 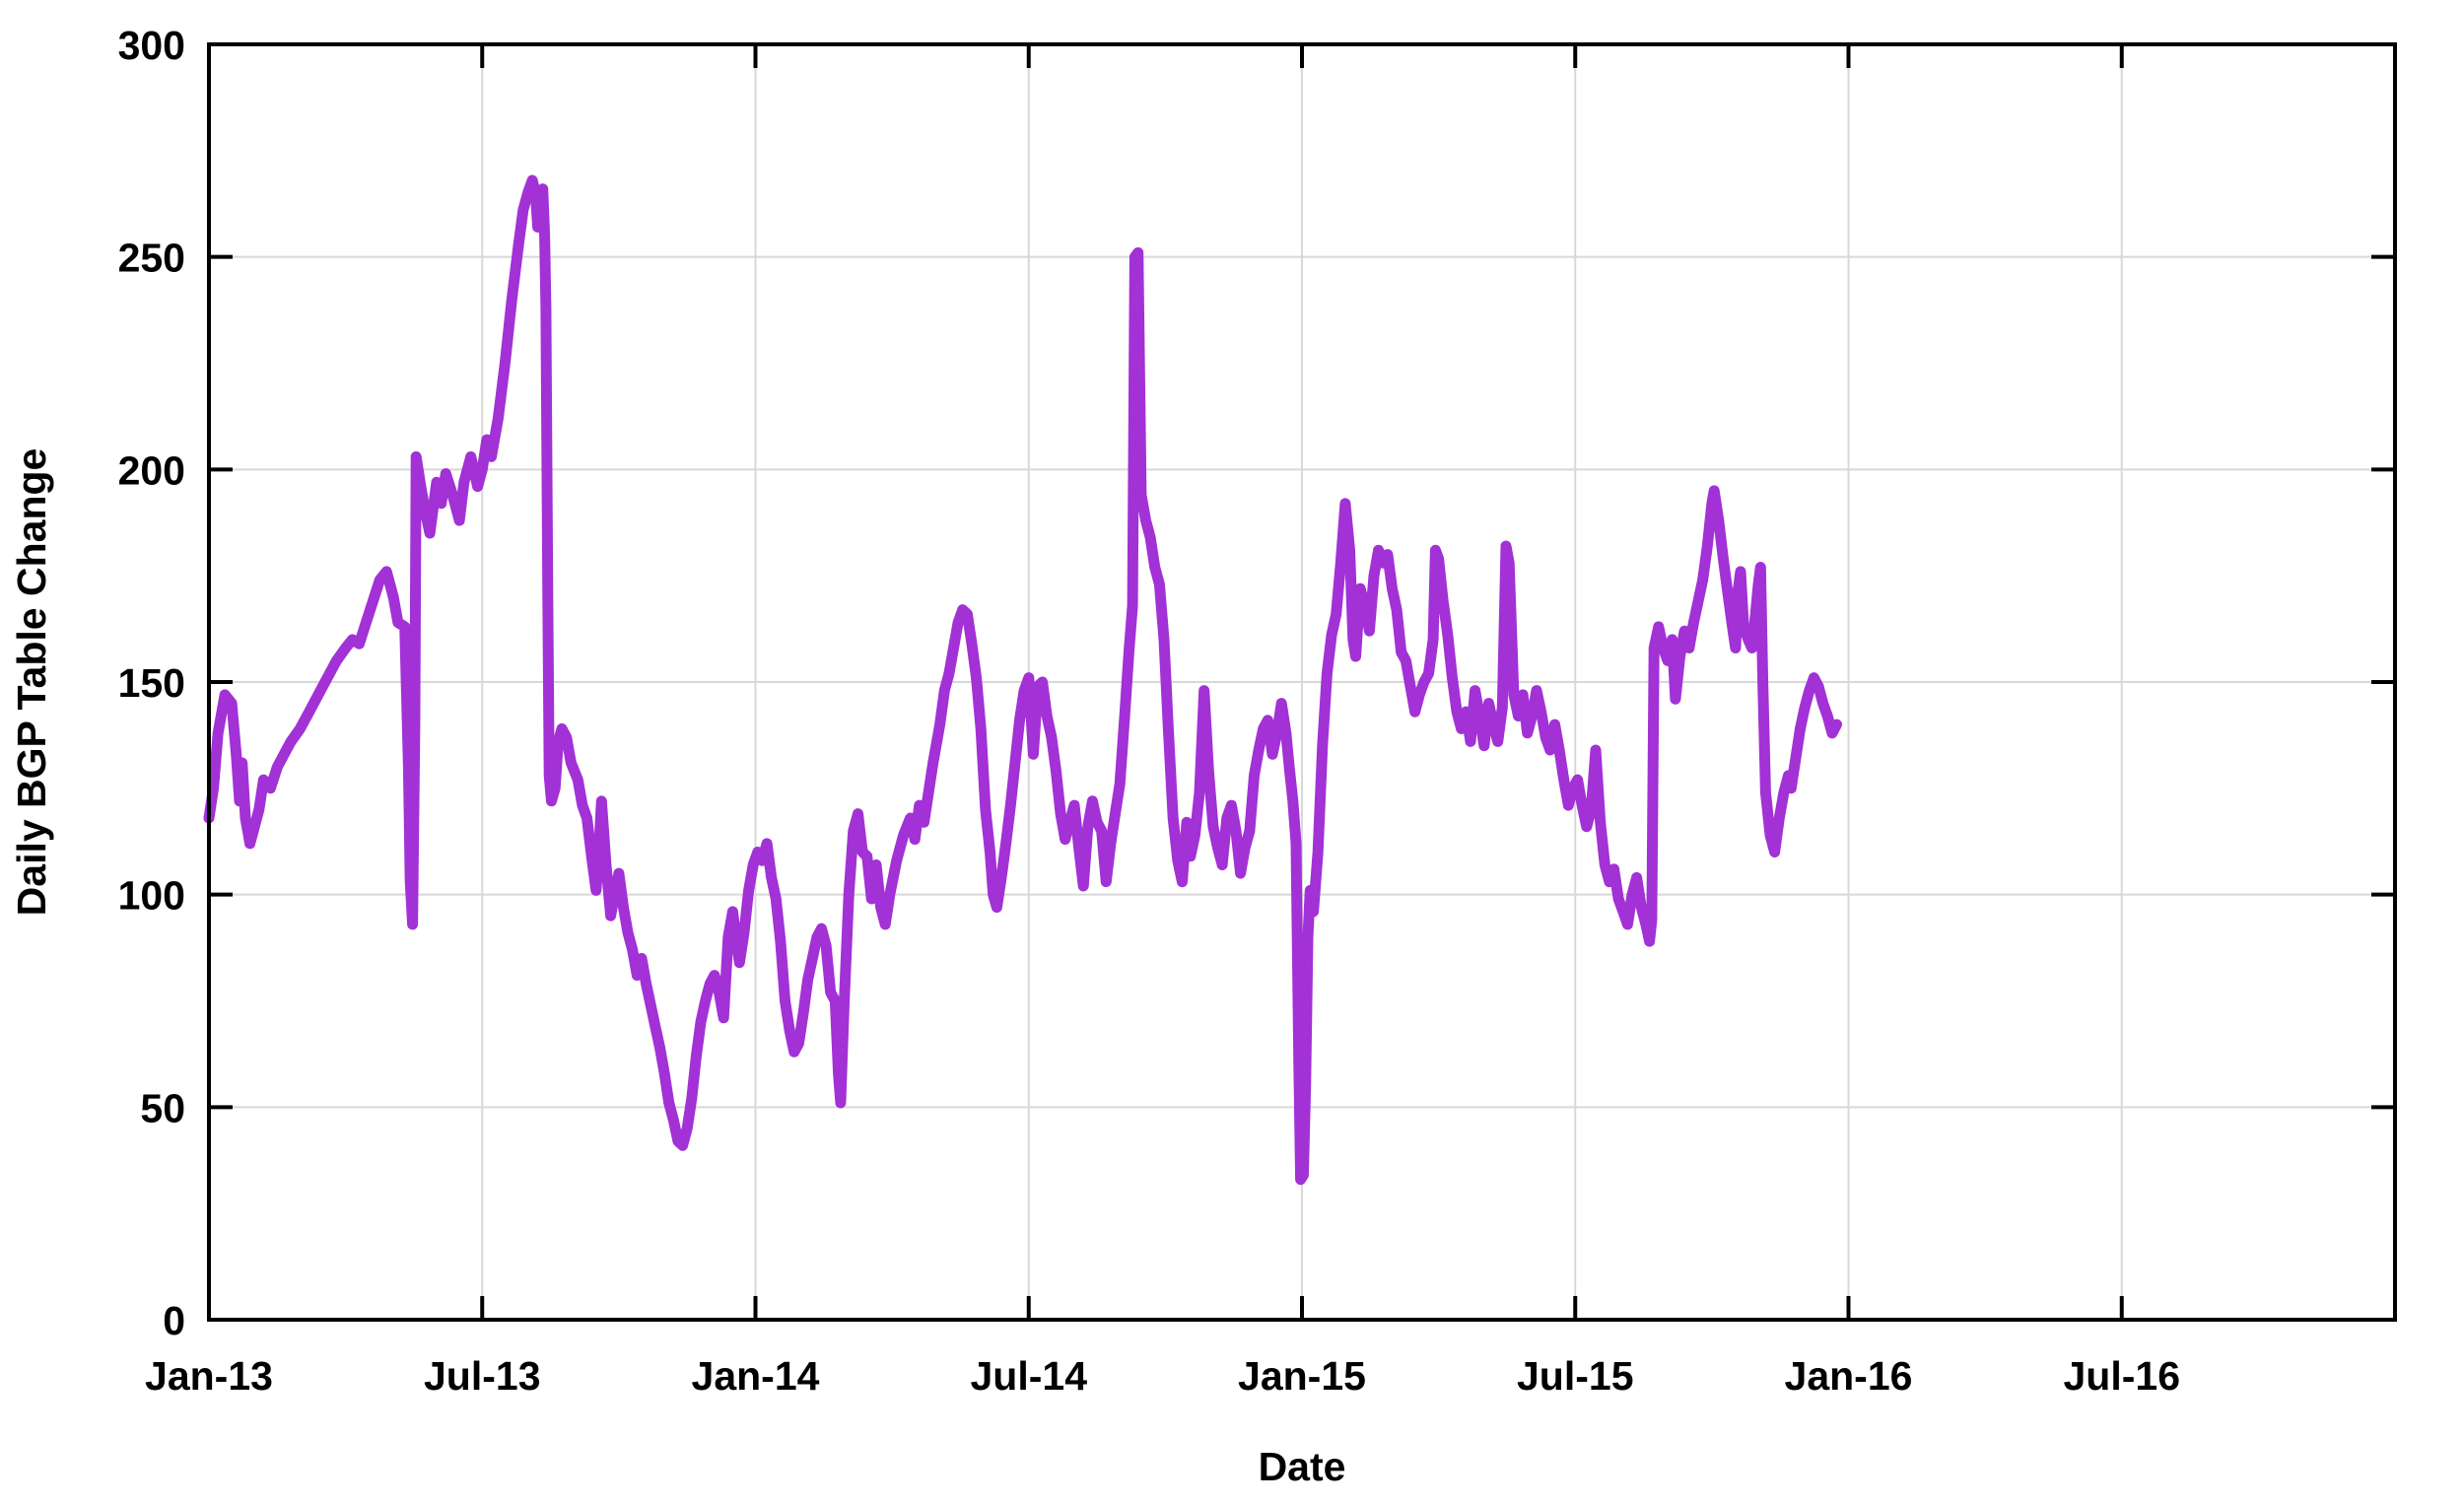 What do you see at coordinates (151, 896) in the screenshot?
I see `y-tick-label-100: 100` at bounding box center [151, 896].